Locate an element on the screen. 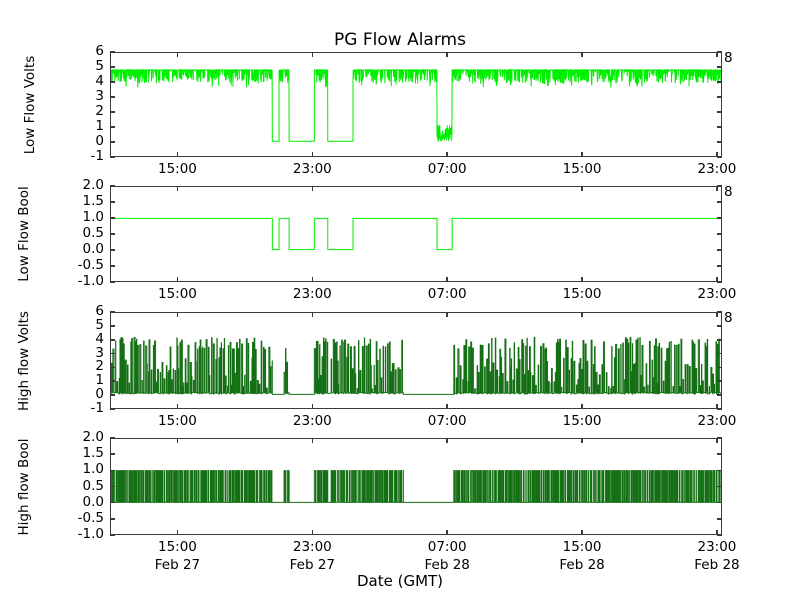 This screenshot has height=600, width=800. x-tick-date-label: Feb 27 is located at coordinates (177, 565).